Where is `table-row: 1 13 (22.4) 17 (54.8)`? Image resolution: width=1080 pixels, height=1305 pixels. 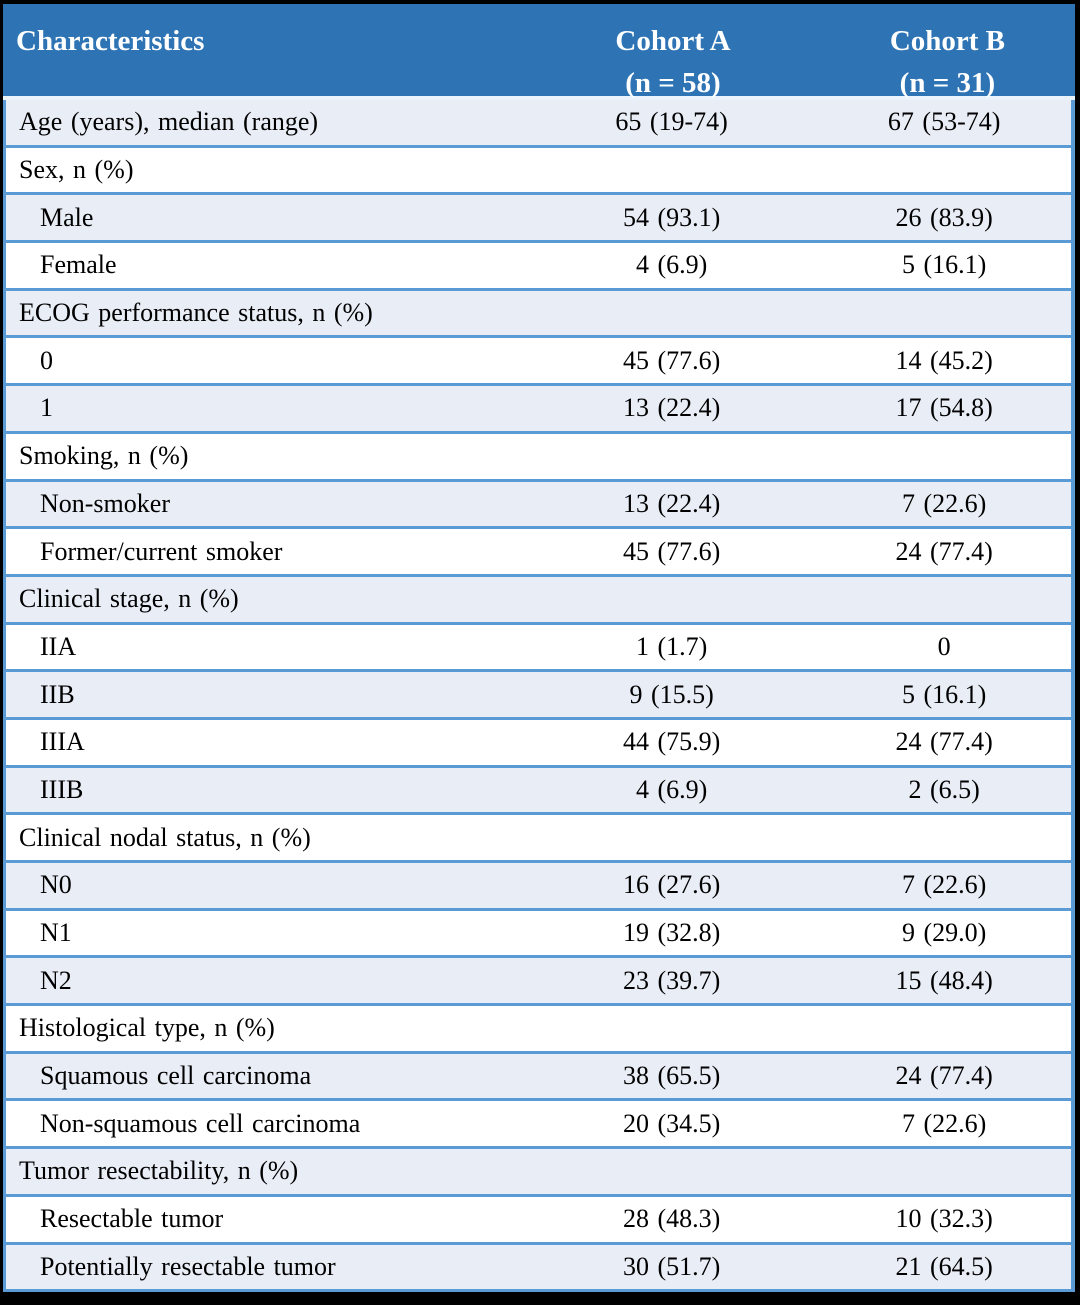
table-row: 1 13 (22.4) 17 (54.8) is located at coordinates (539, 410).